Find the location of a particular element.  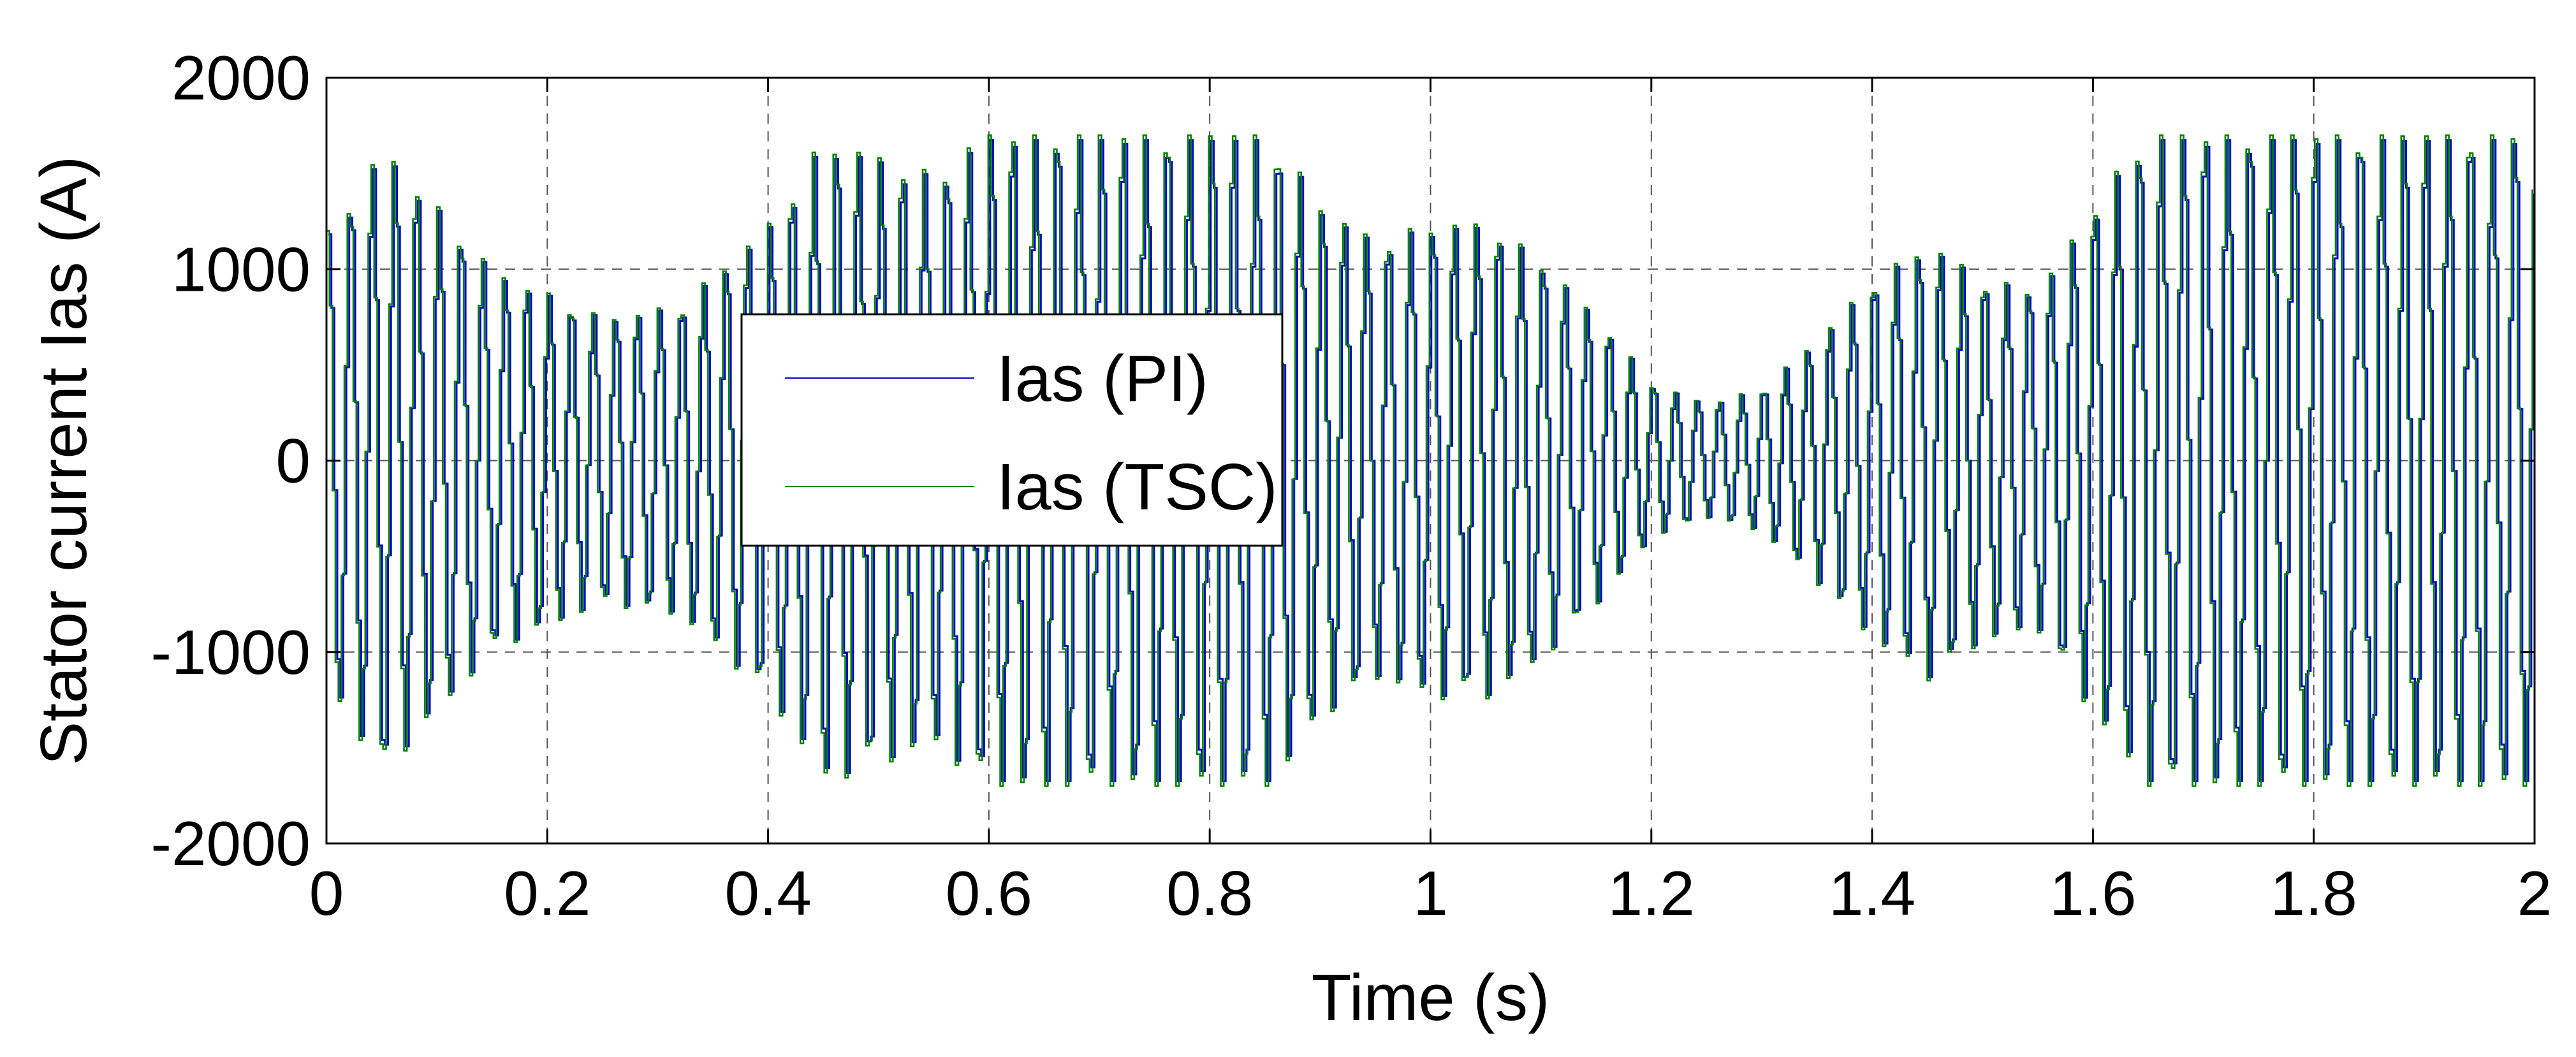

y-tick-label: -2000 is located at coordinates (230, 843).